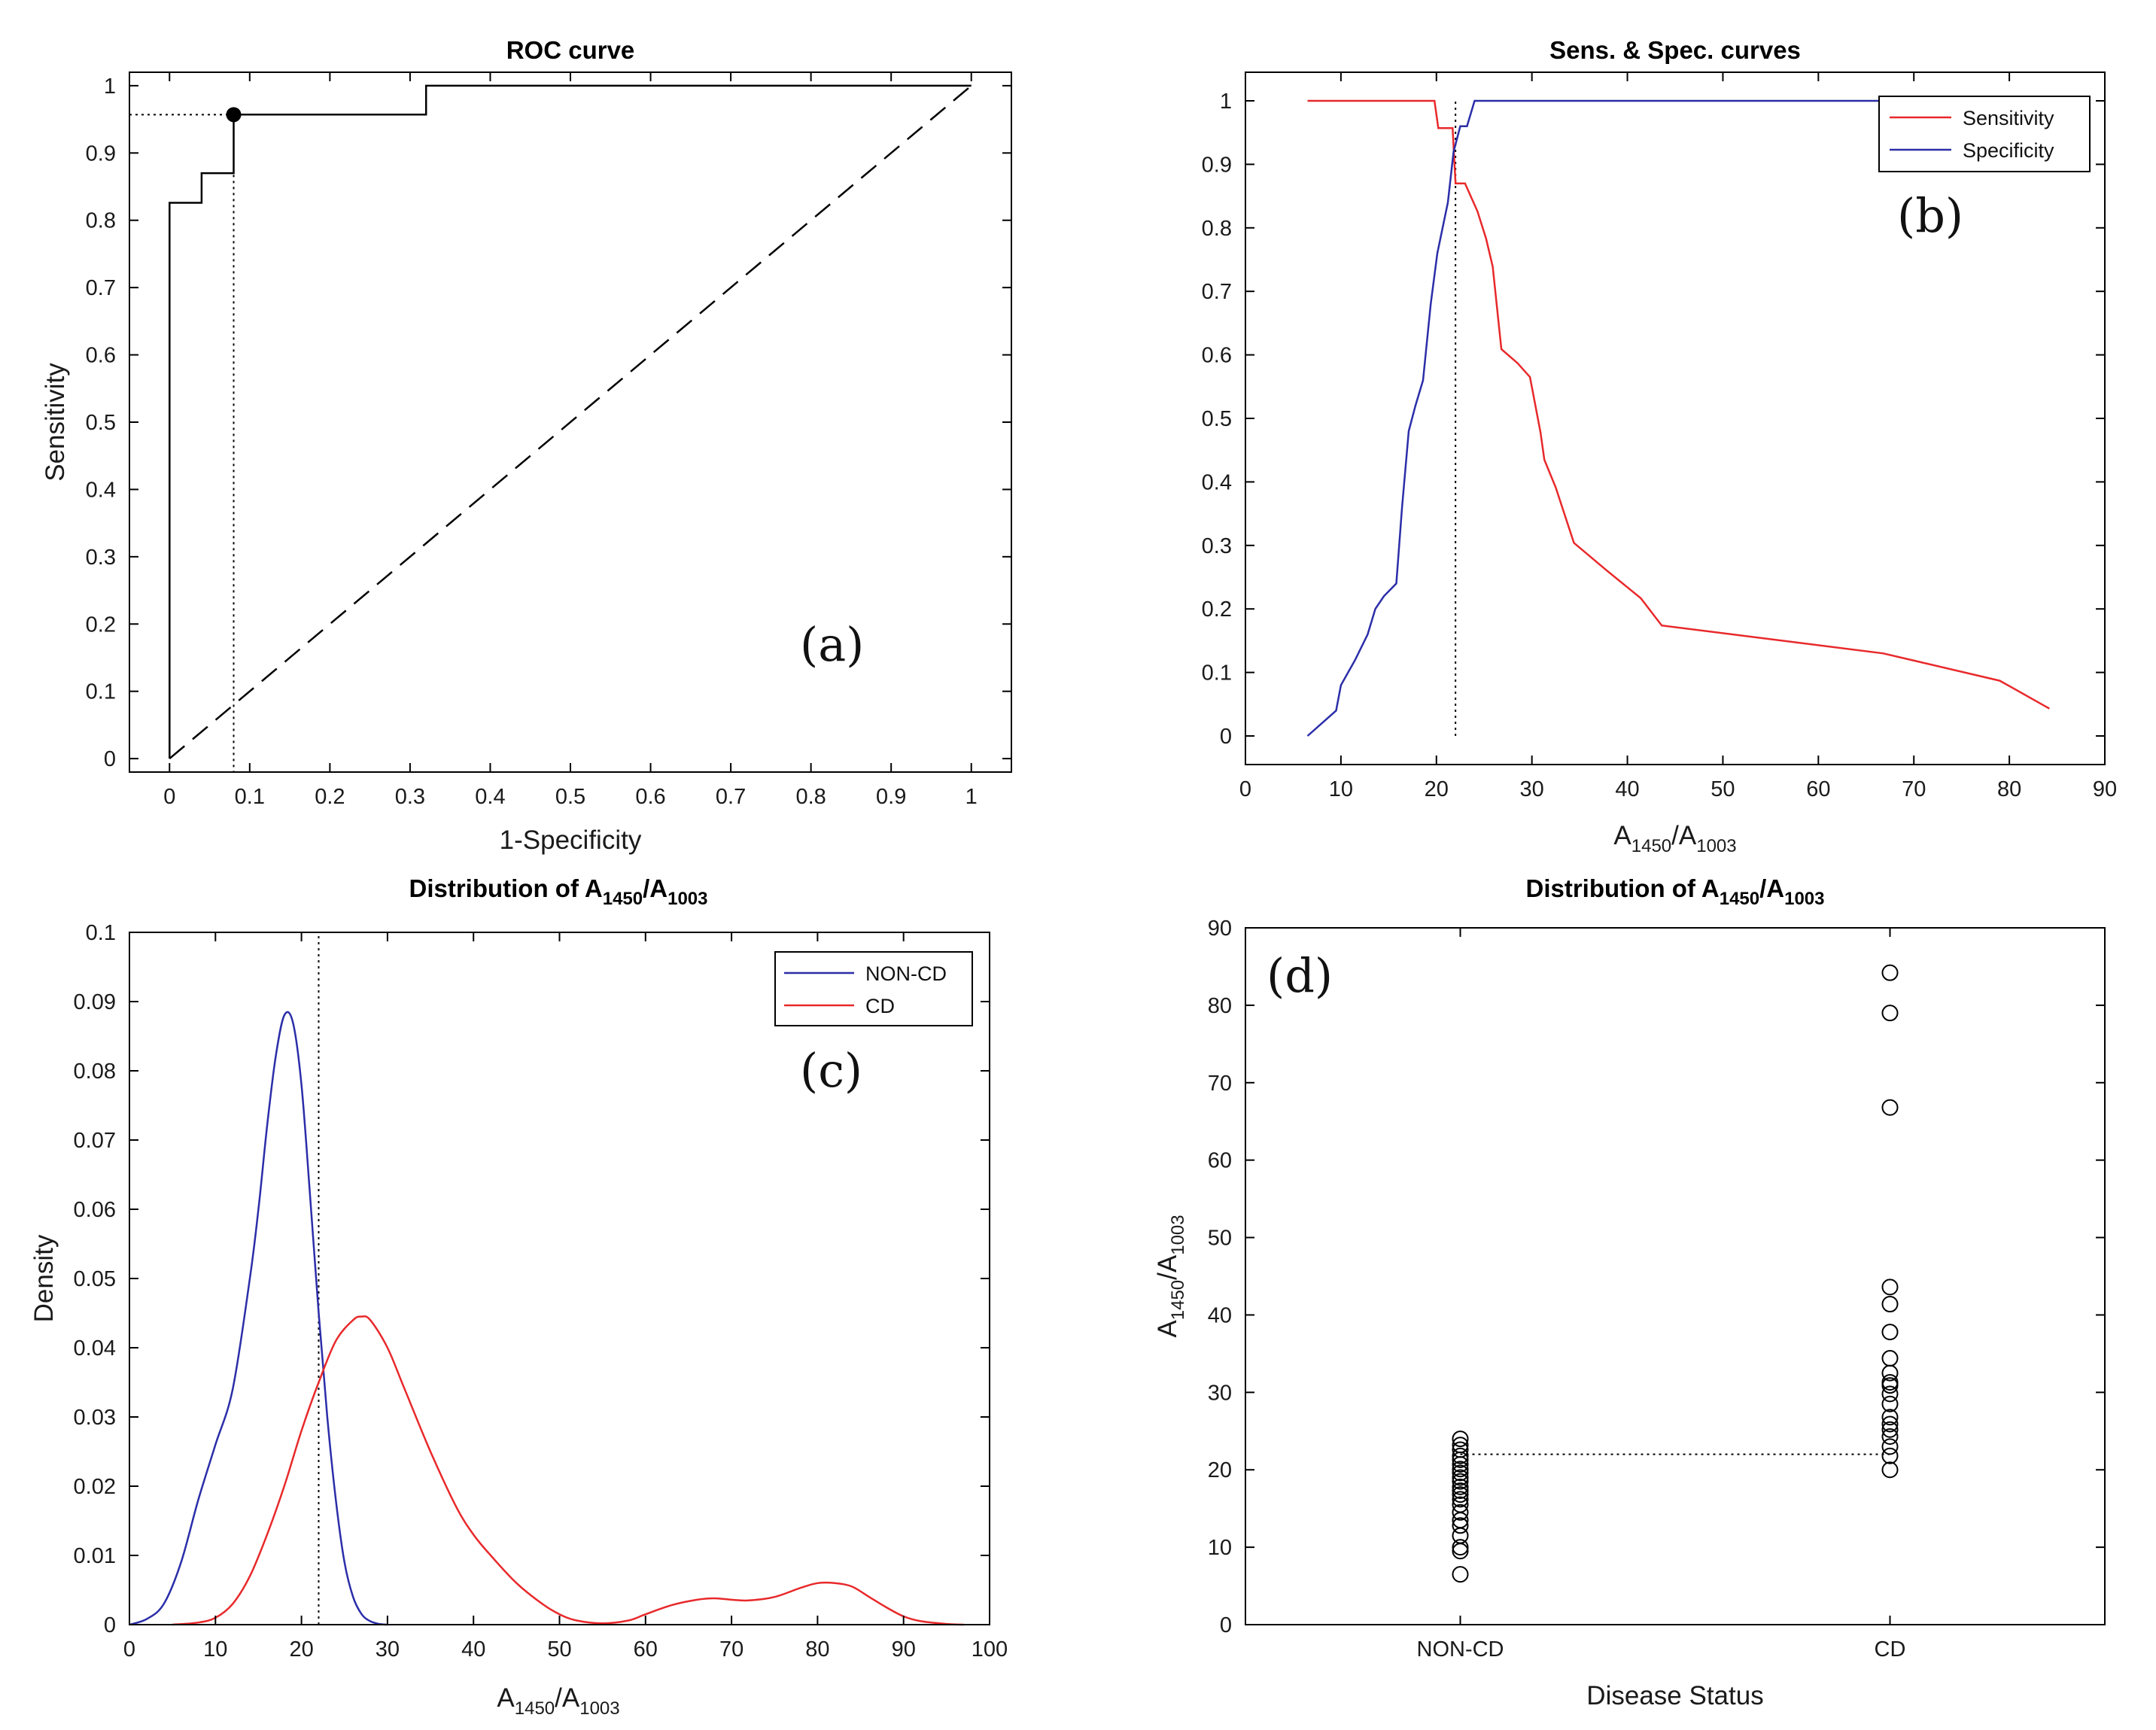 The image size is (2156, 1730). What do you see at coordinates (101, 154) in the screenshot?
I see `y-tick-label: 0.9` at bounding box center [101, 154].